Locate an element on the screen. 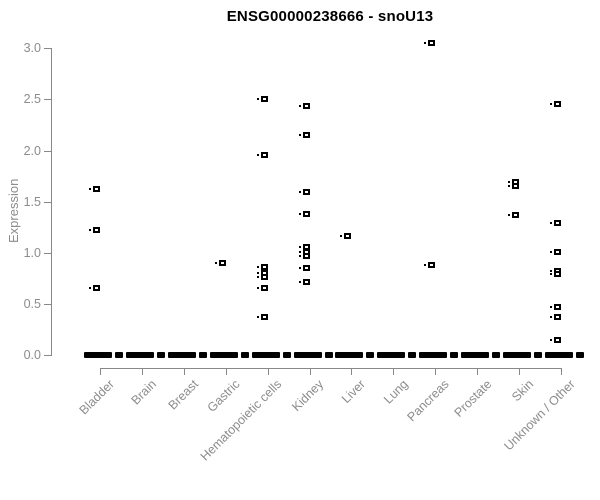 This screenshot has height=500, width=600. x-tick-label: Breast is located at coordinates (183, 395).